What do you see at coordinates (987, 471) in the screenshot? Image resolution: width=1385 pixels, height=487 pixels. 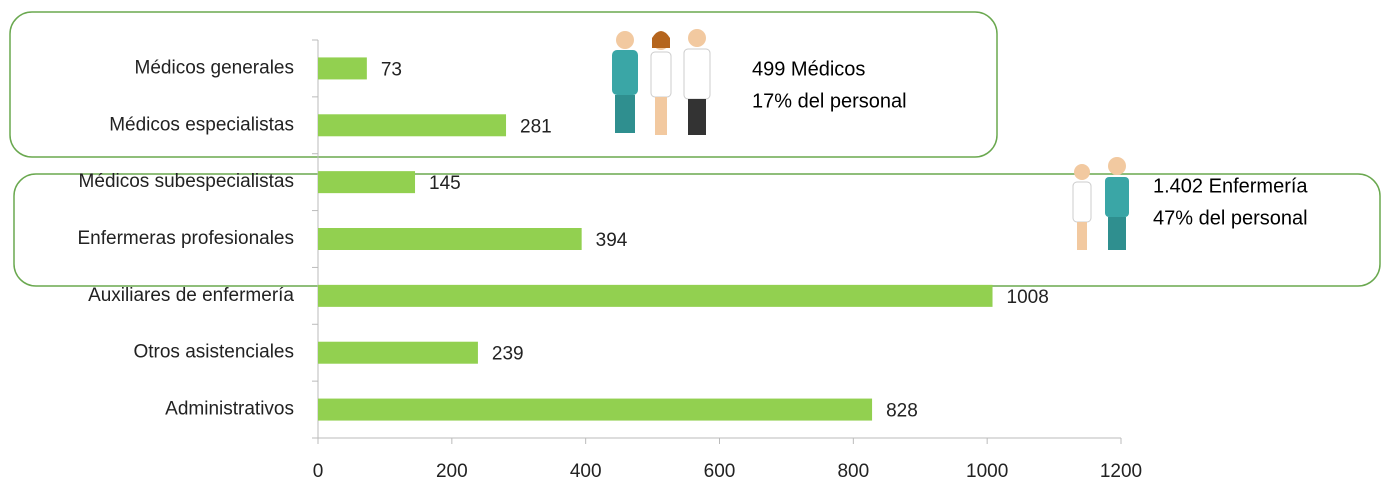 I see `x-tick-label: 1000` at bounding box center [987, 471].